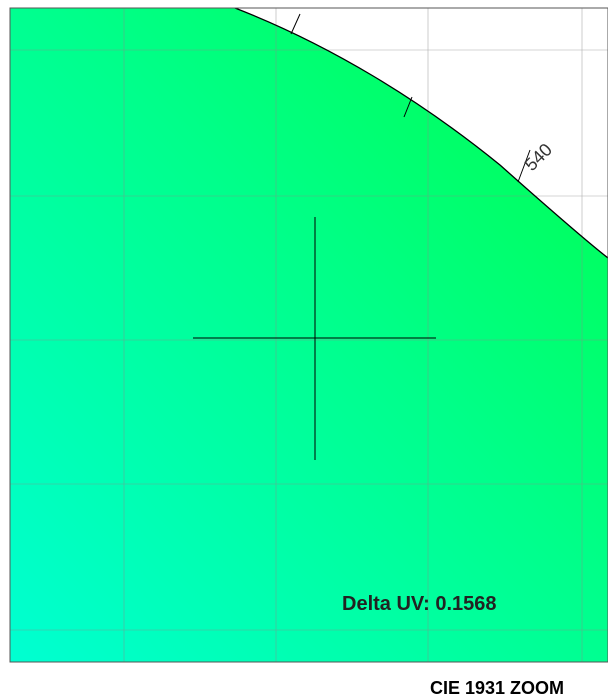 The height and width of the screenshot is (700, 608). Describe the element at coordinates (314, 338) in the screenshot. I see `target-crosshair` at that location.